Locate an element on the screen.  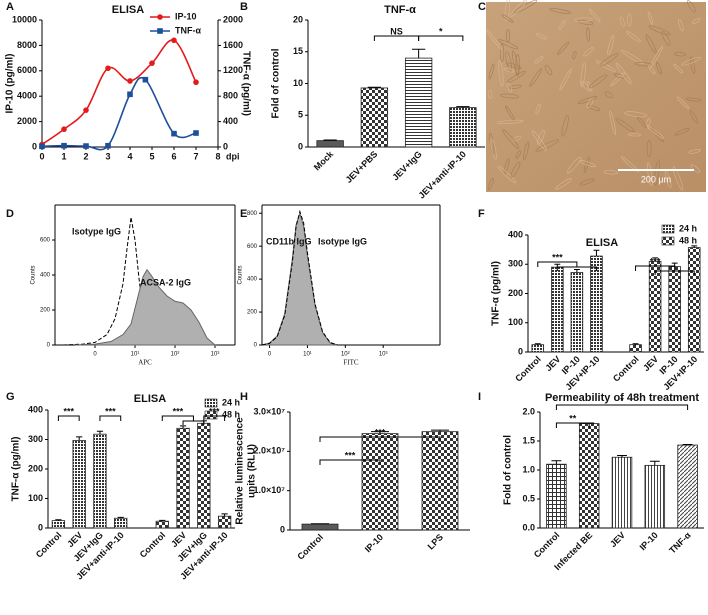
y-tick-label: 2.0 is located at coordinates (528, 411).